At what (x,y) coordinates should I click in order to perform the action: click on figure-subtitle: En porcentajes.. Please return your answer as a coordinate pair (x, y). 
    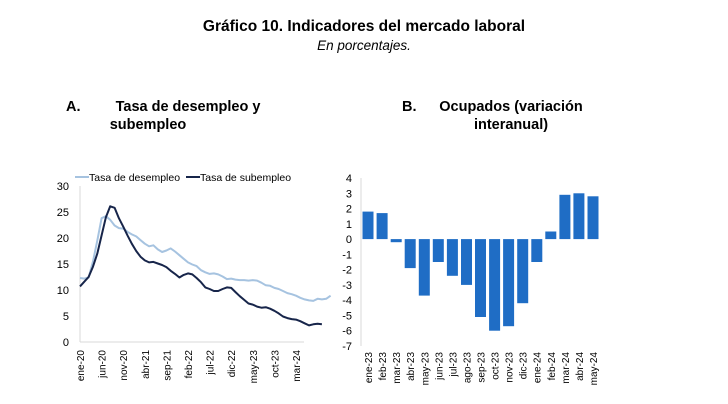
    Looking at the image, I should click on (364, 45).